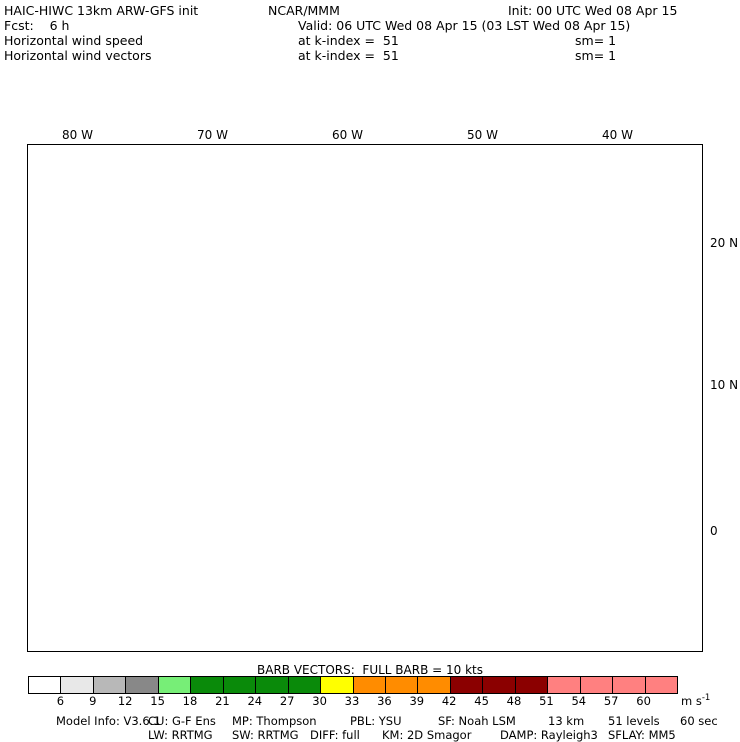 Image resolution: width=740 pixels, height=742 pixels. What do you see at coordinates (348, 40) in the screenshot?
I see `header-field1-level: at k-index = 51` at bounding box center [348, 40].